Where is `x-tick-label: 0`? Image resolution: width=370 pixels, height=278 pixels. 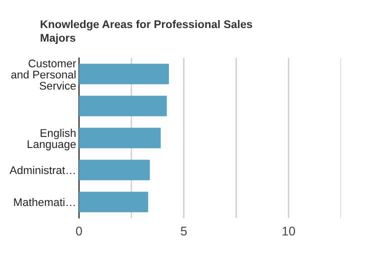 x-tick-label: 0 is located at coordinates (79, 231).